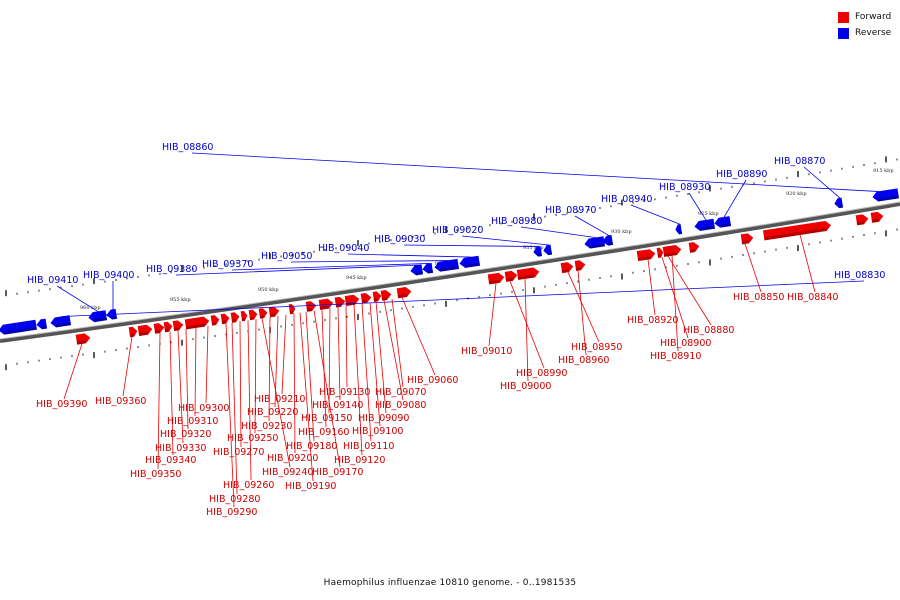 The image size is (900, 600). What do you see at coordinates (252, 438) in the screenshot?
I see `gene-label-forward: HIB_09250` at bounding box center [252, 438].